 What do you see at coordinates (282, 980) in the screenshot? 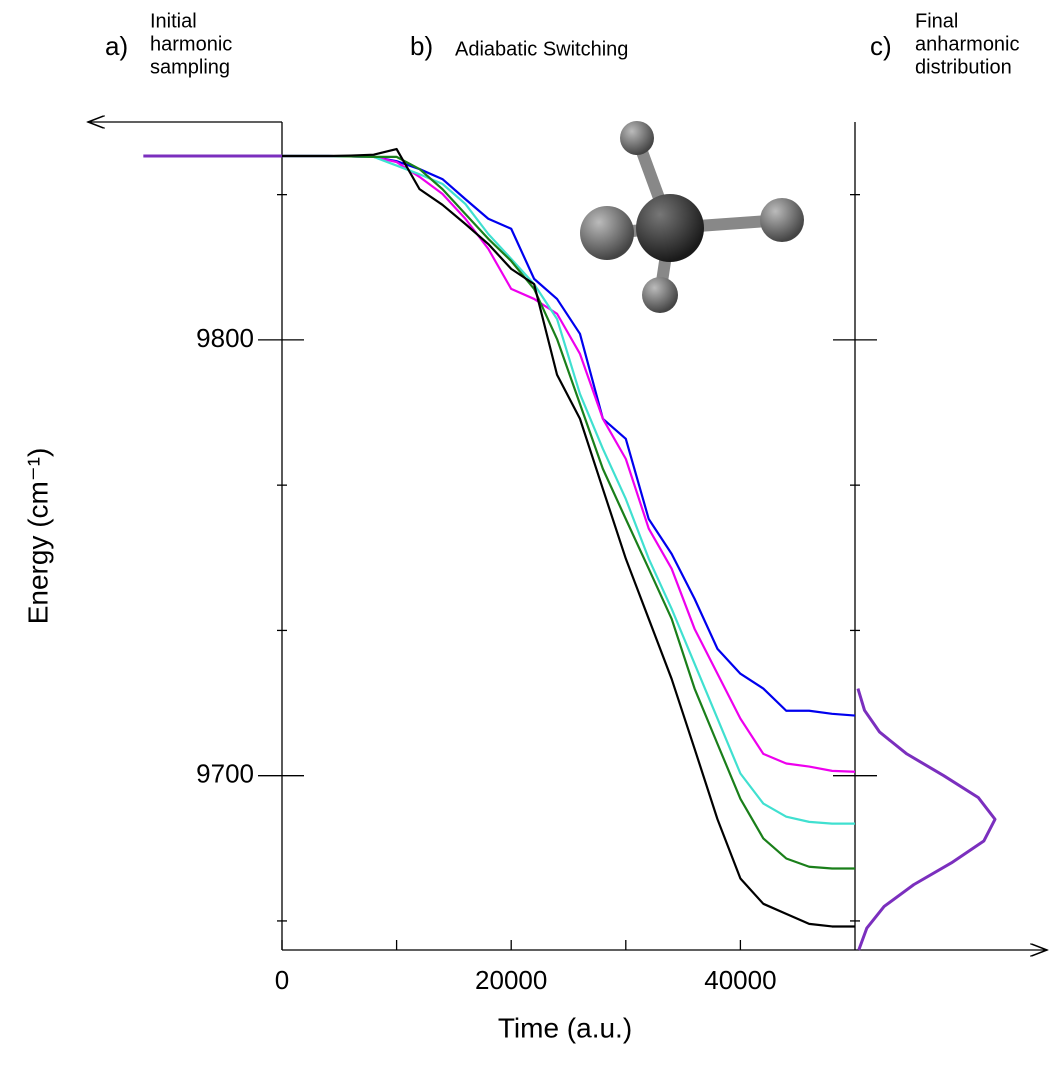
I see `x-tick-label: 0` at bounding box center [282, 980].